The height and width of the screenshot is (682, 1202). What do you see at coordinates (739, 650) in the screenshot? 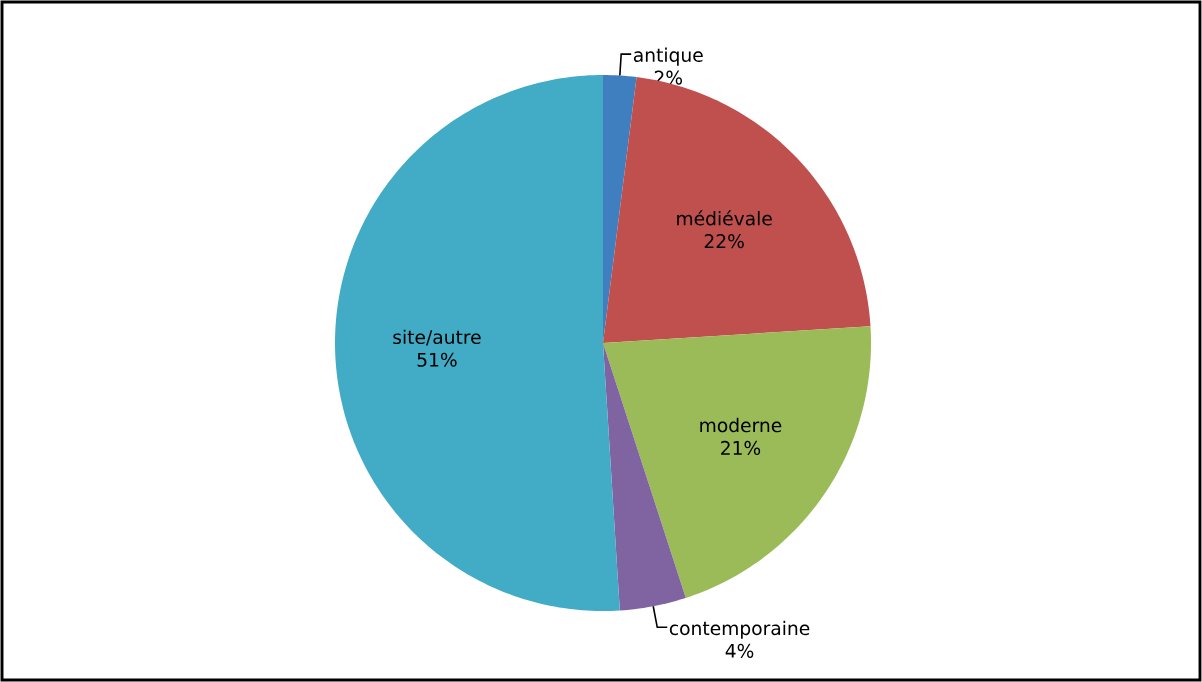
I see `data-label: 4%` at bounding box center [739, 650].